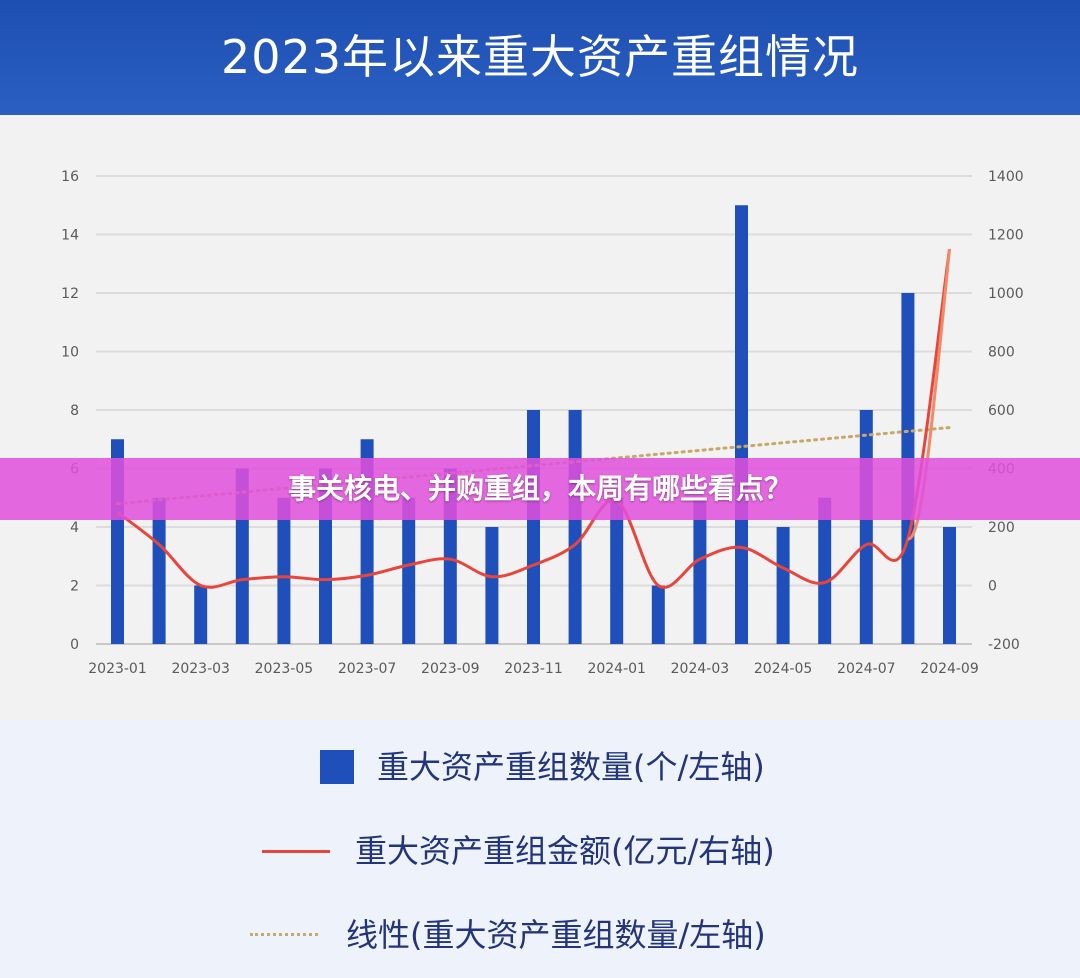 The image size is (1080, 978). I want to click on y-left-tick-label: 12, so click(70, 294).